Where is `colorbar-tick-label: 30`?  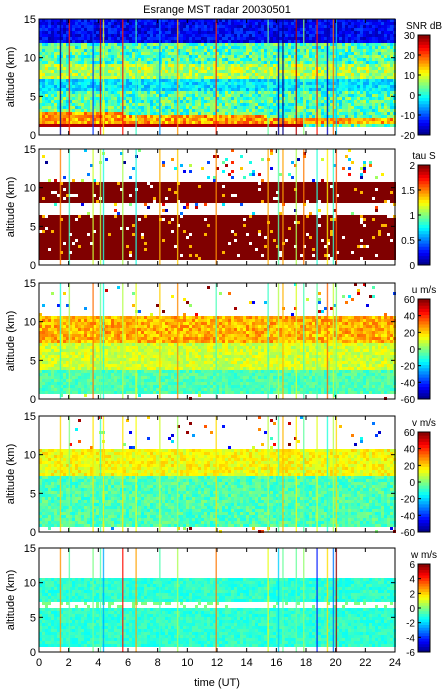 colorbar-tick-label: 30 is located at coordinates (410, 36).